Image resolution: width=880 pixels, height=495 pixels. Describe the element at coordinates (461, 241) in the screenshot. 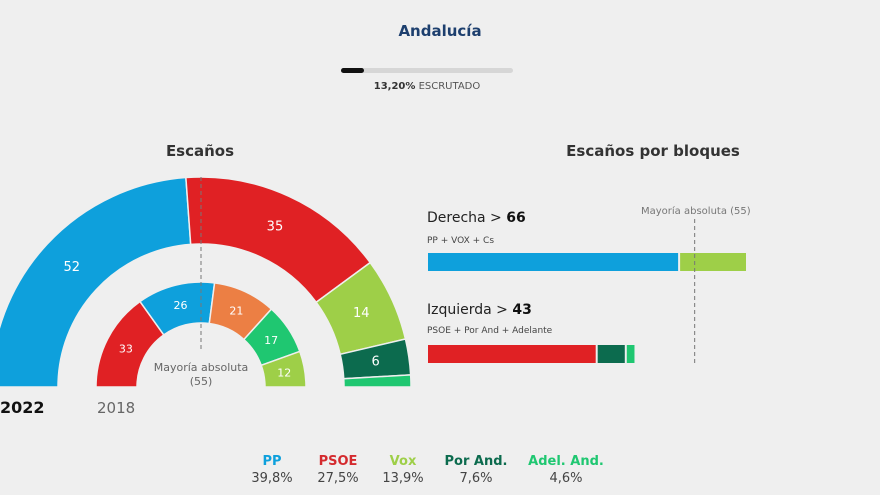

I see `block-derecha-sub: PP + VOX + Cs` at that location.